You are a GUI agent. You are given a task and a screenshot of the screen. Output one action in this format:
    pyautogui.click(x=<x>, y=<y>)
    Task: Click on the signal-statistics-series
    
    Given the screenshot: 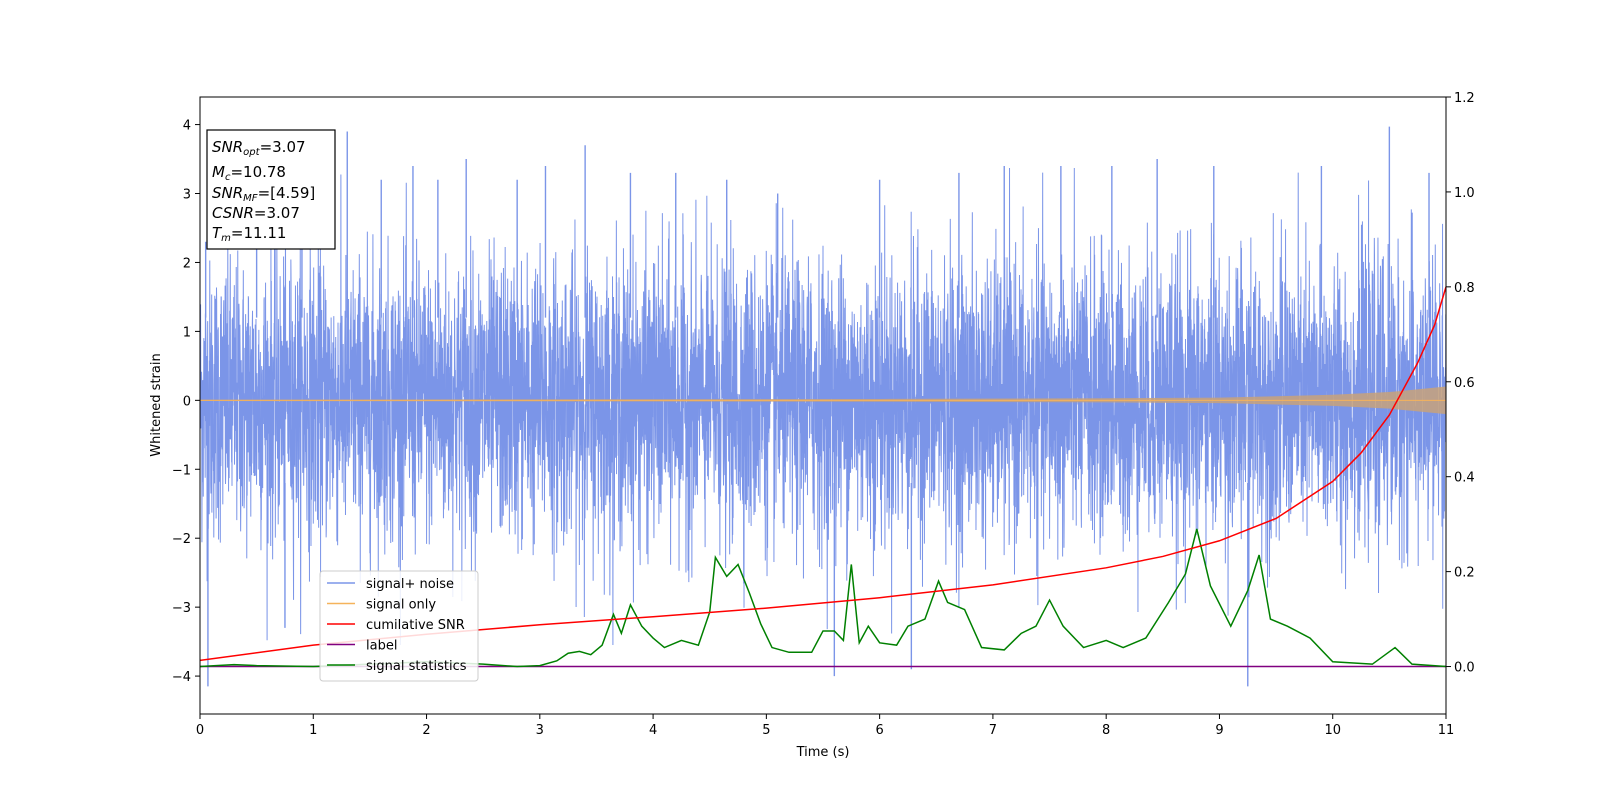 What is the action you would take?
    pyautogui.click(x=823, y=598)
    